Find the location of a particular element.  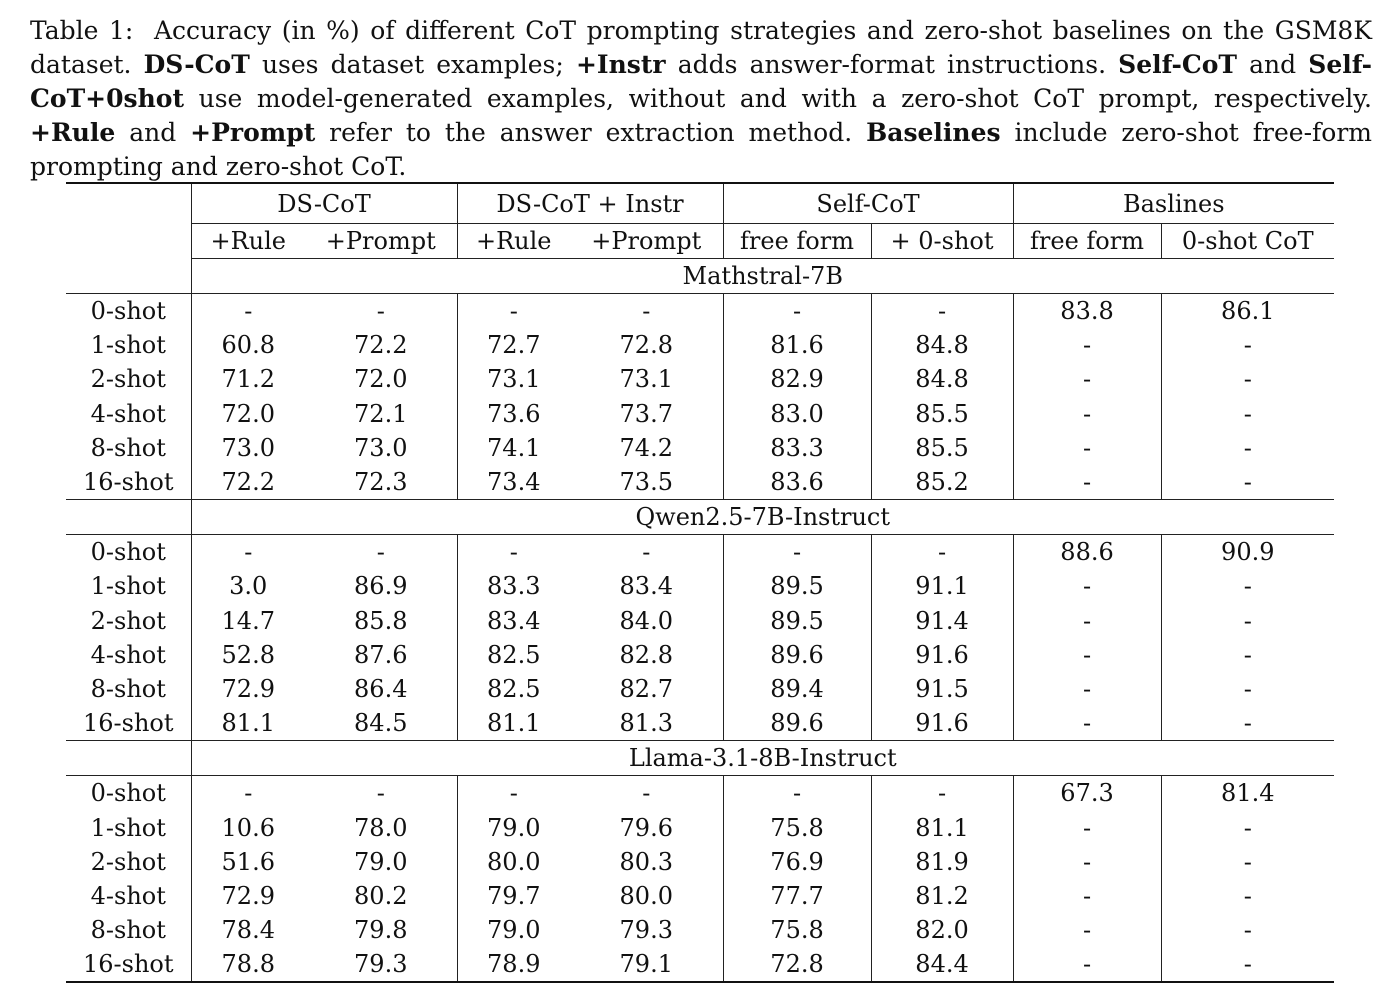

table-cell: 91.4 is located at coordinates (942, 620).